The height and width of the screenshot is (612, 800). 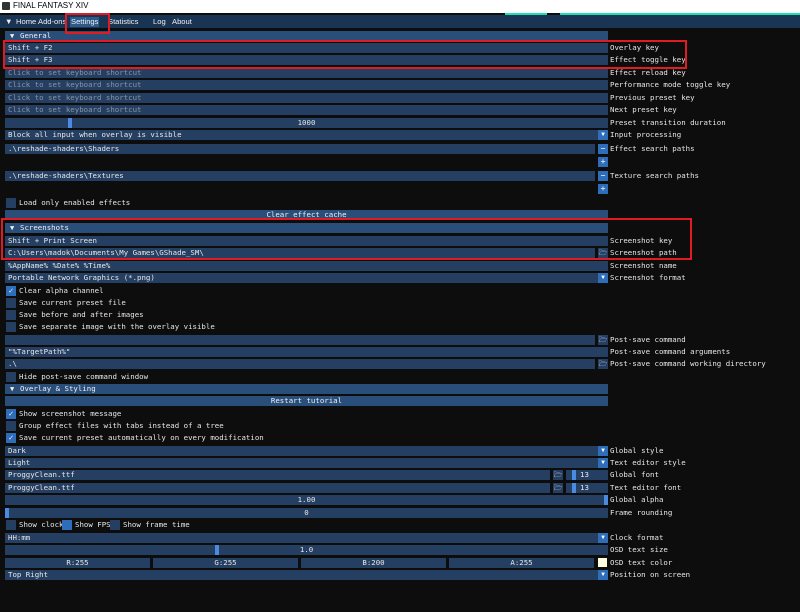 I want to click on save-before-after-checkbox, so click(x=11, y=315).